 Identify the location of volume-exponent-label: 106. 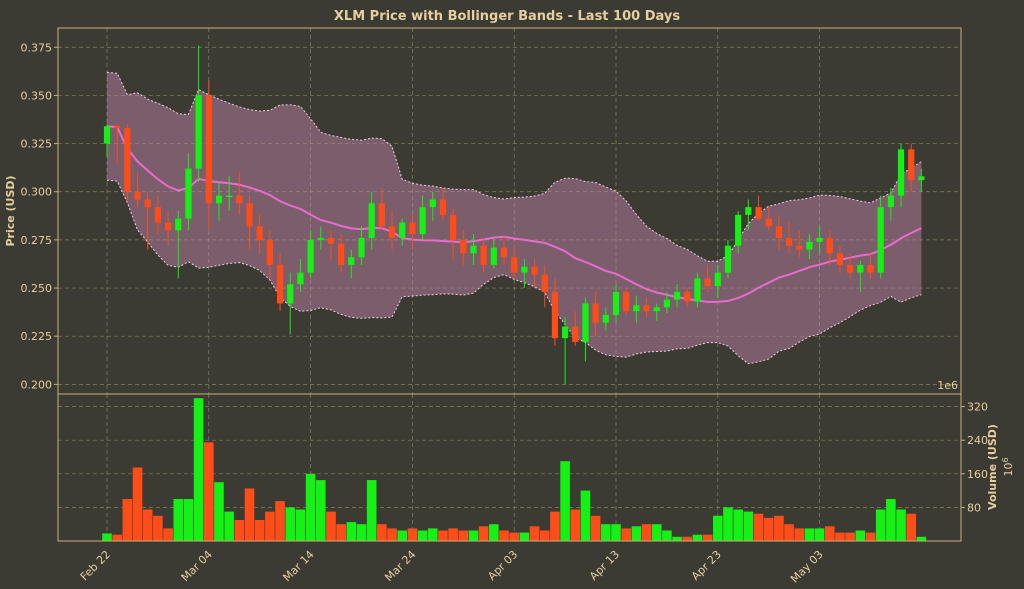
(1008, 466).